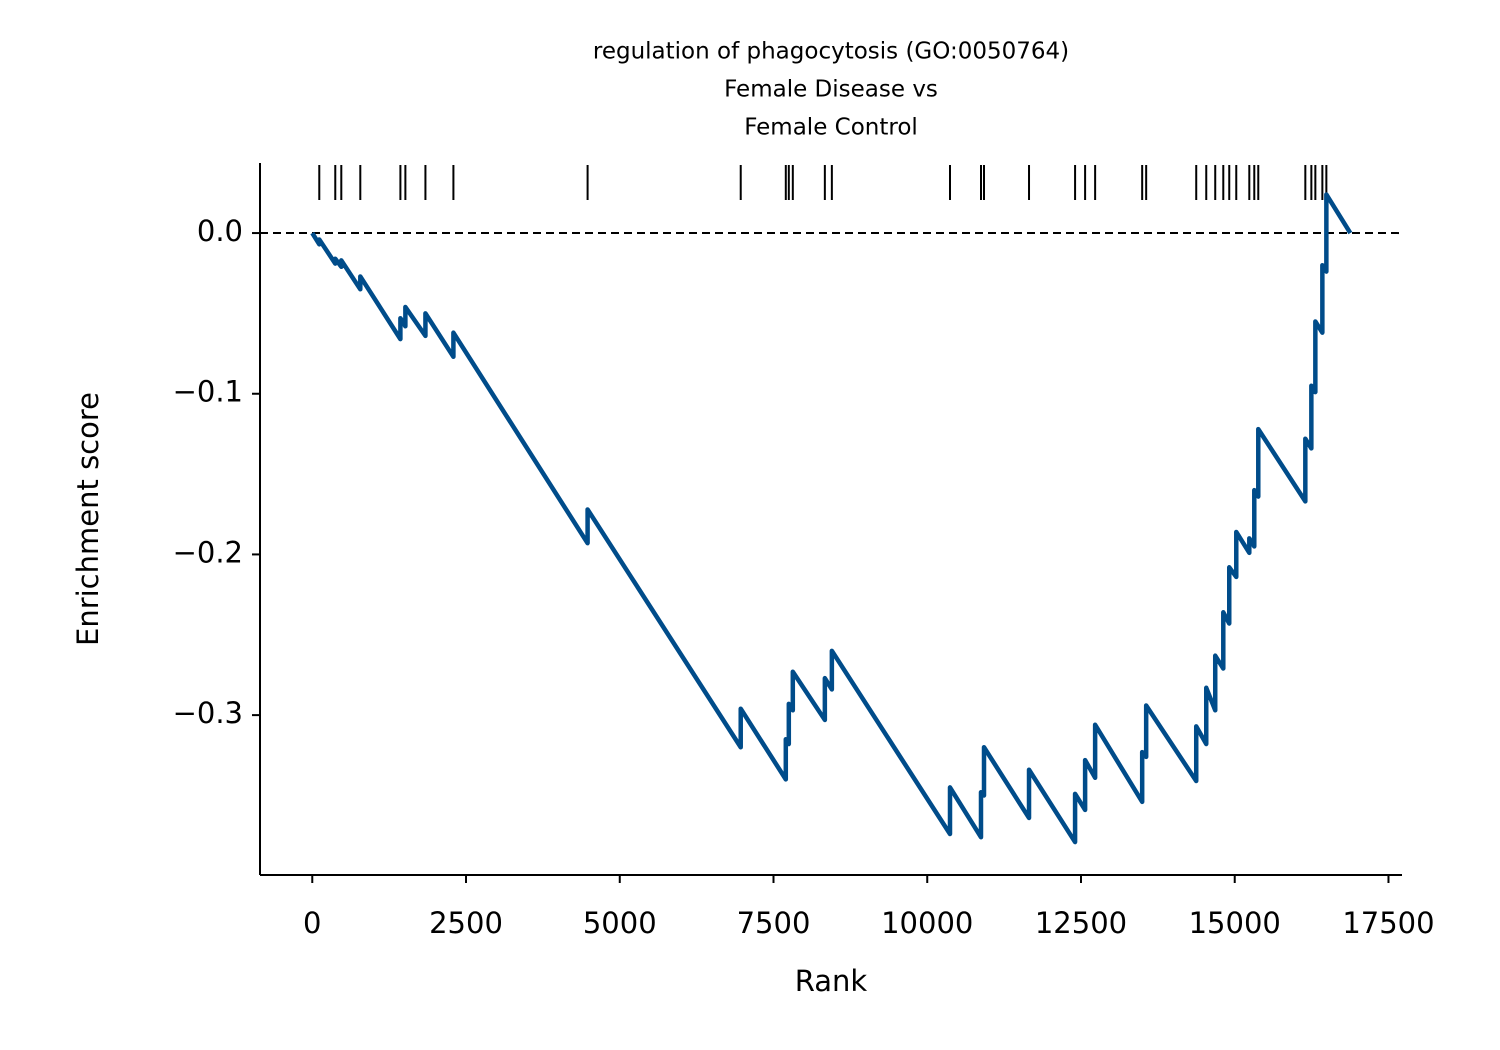 This screenshot has width=1500, height=1050. What do you see at coordinates (927, 923) in the screenshot?
I see `x-tick-label: 10000` at bounding box center [927, 923].